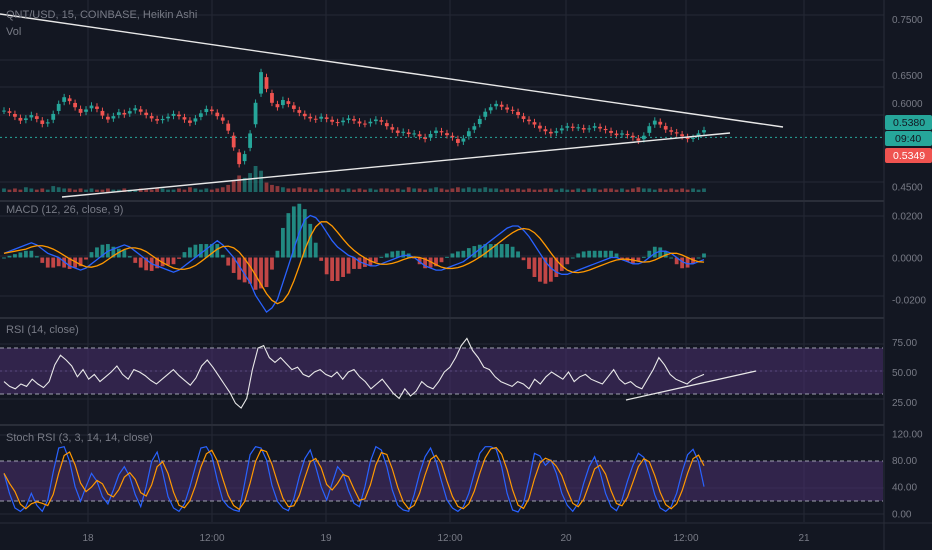  Describe the element at coordinates (466, 533) in the screenshot. I see `time-axis: 18 12:00 19 12:00 20 12:00 21` at that location.